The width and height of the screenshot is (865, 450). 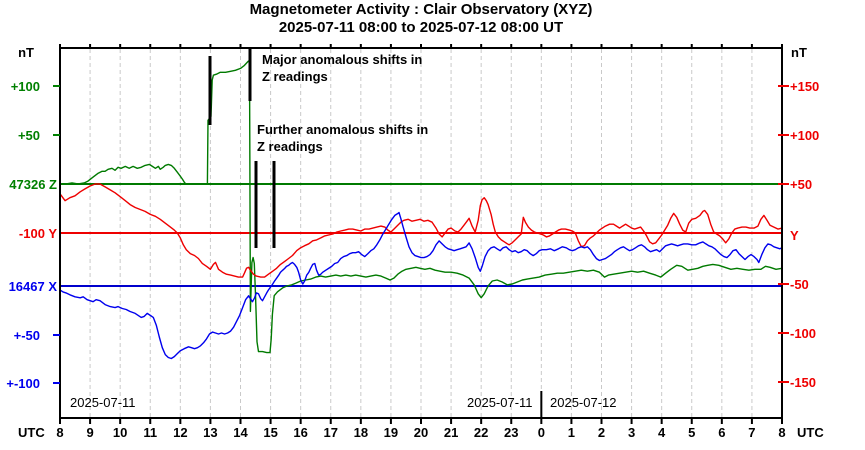 I want to click on hour-label: 11, so click(x=150, y=432).